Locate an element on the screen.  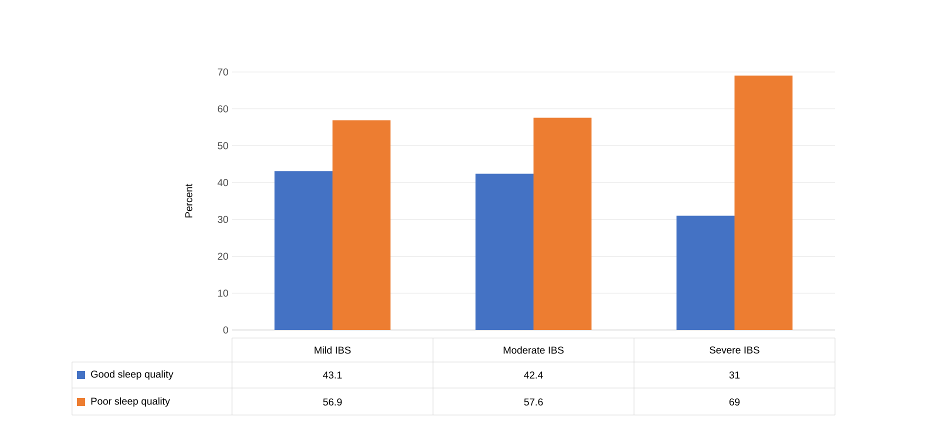
data-label: 56.9 is located at coordinates (332, 402).